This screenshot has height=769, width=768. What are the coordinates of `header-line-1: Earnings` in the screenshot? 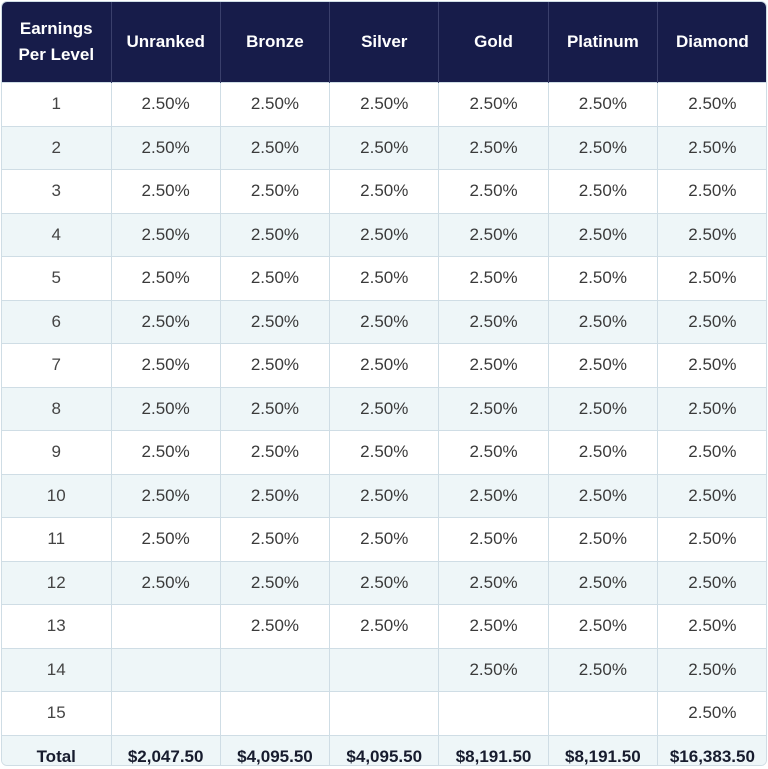 It's located at (56, 28).